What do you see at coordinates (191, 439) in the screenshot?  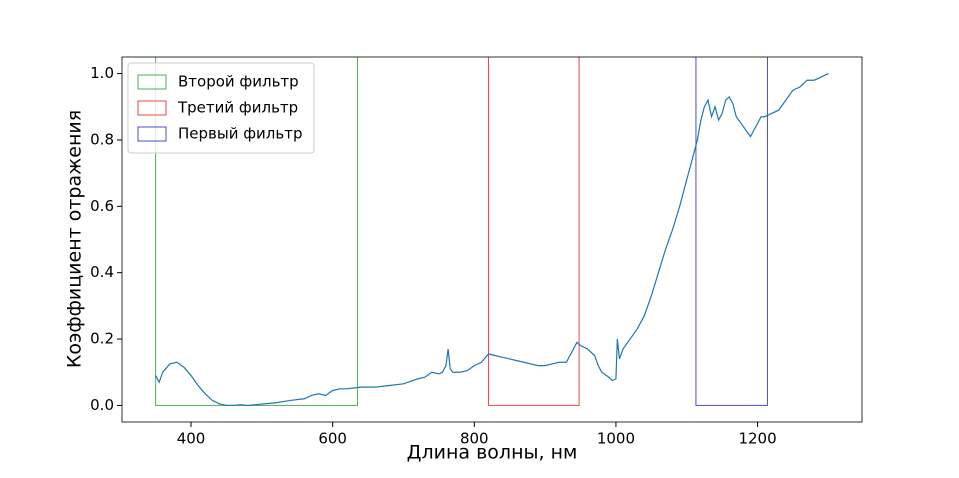 I see `x-tick-label: 400` at bounding box center [191, 439].